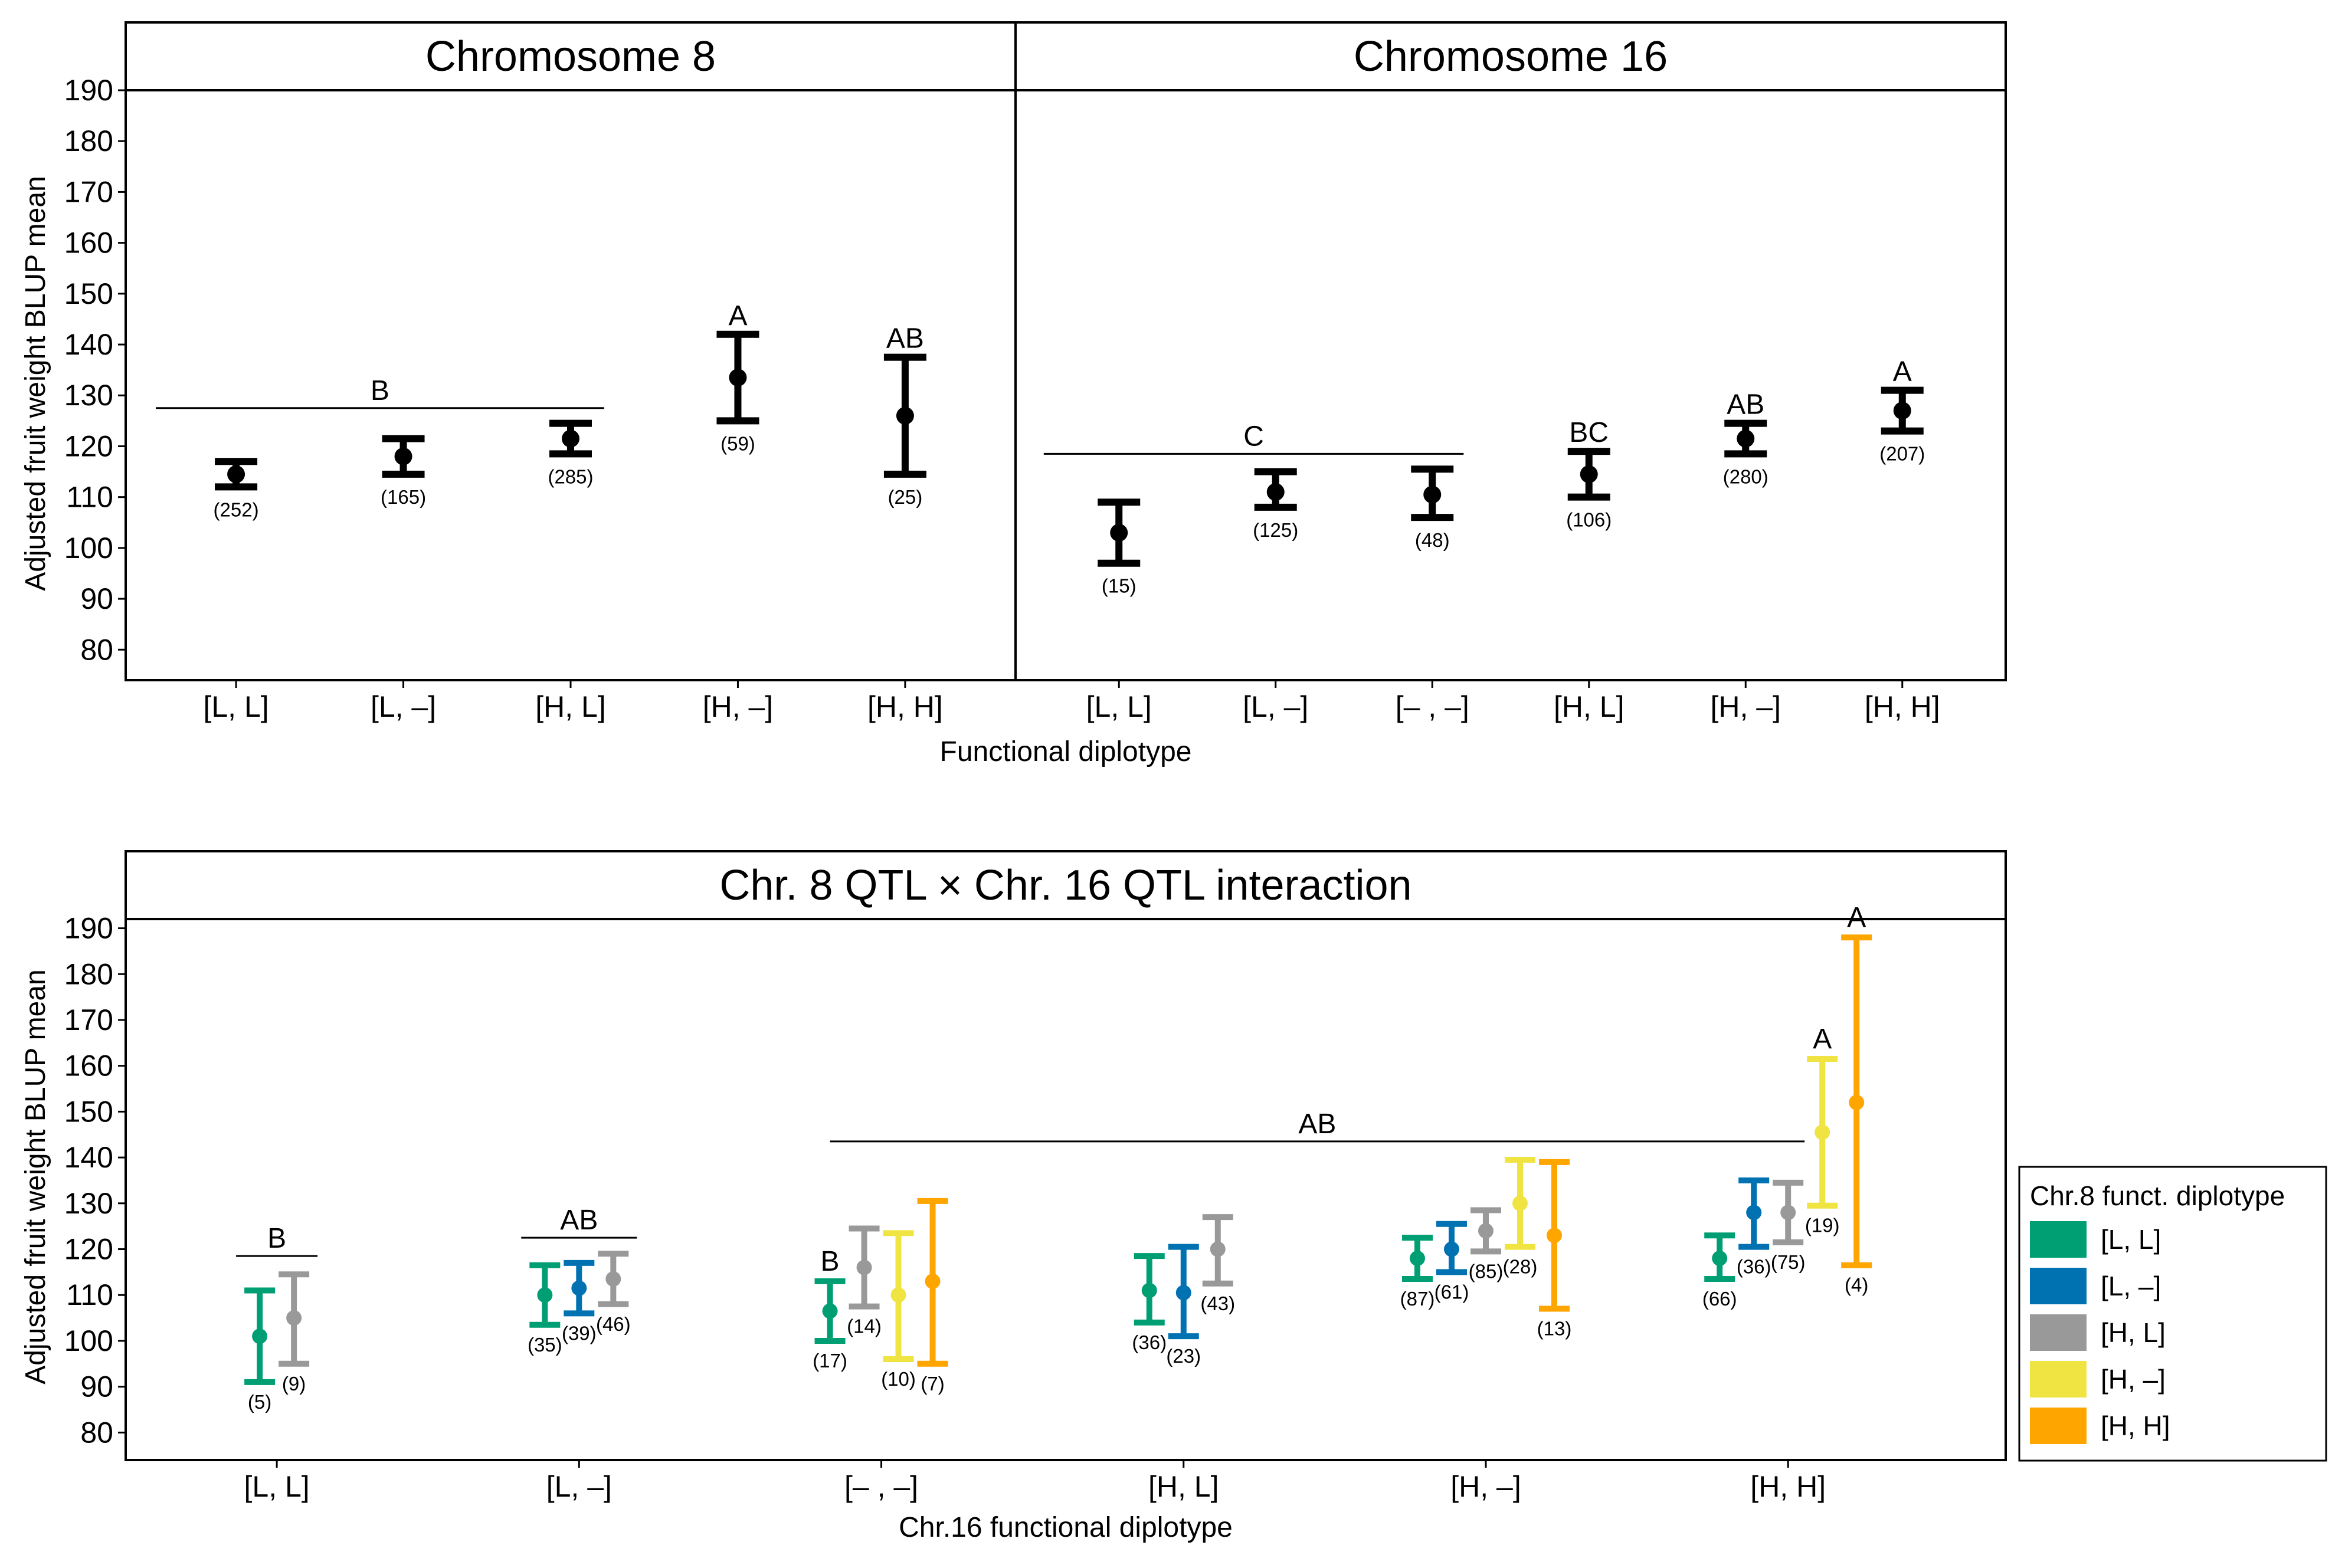 The image size is (2345, 1568). What do you see at coordinates (1857, 1102) in the screenshot?
I see `mean-point-h-h-h-h` at bounding box center [1857, 1102].